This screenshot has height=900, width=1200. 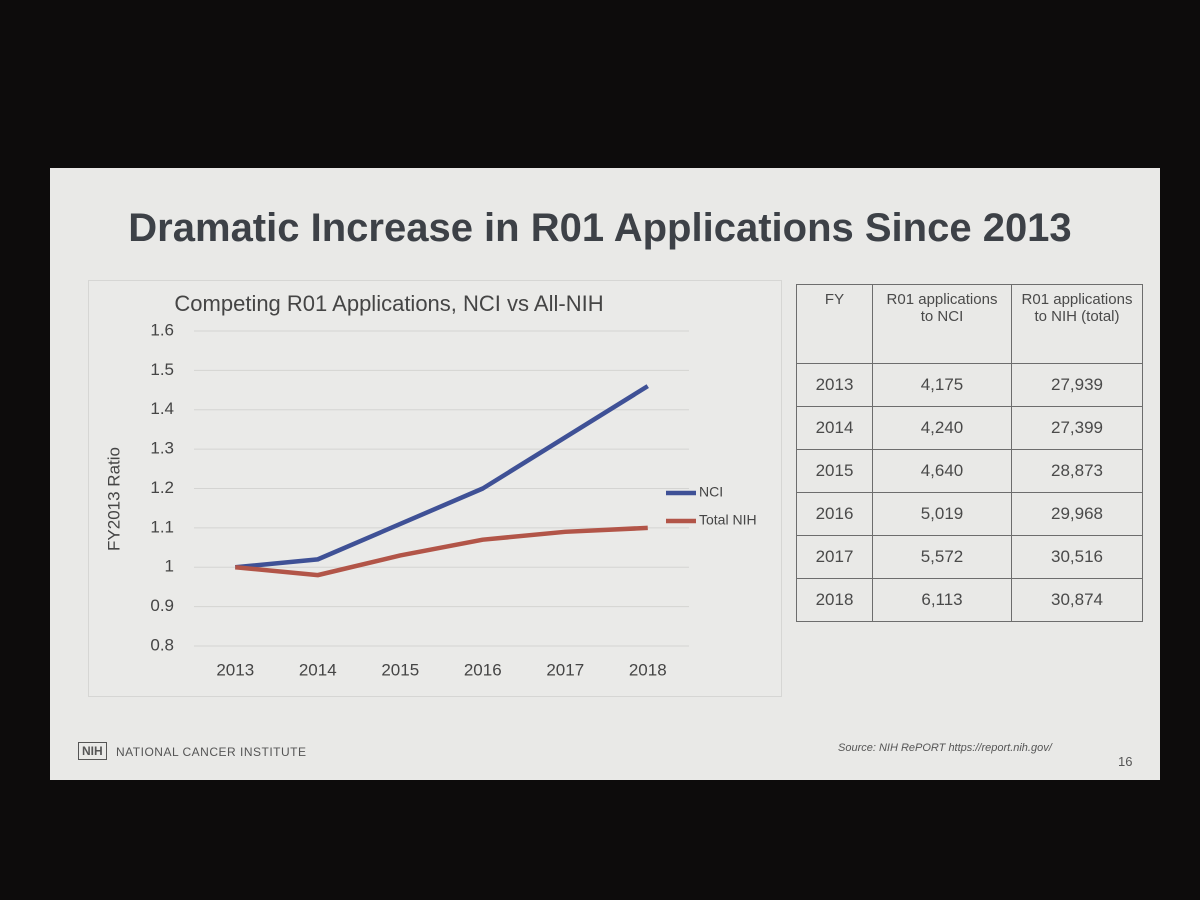 What do you see at coordinates (162, 487) in the screenshot?
I see `y-tick-label: 1.2` at bounding box center [162, 487].